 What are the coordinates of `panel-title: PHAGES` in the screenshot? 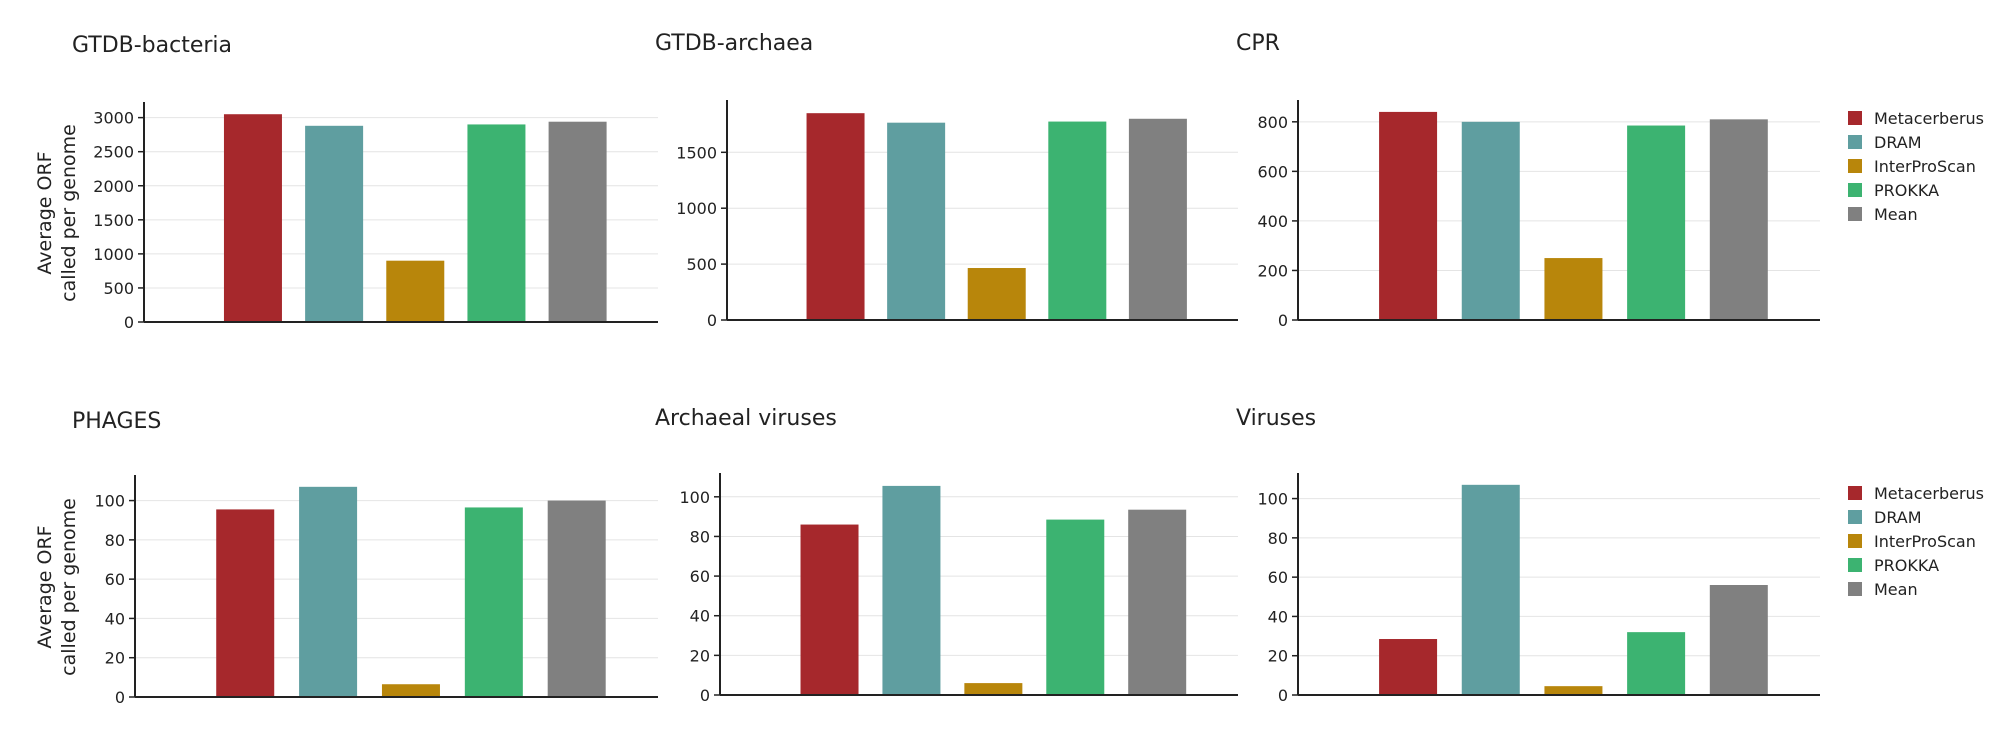 It's located at (116, 421).